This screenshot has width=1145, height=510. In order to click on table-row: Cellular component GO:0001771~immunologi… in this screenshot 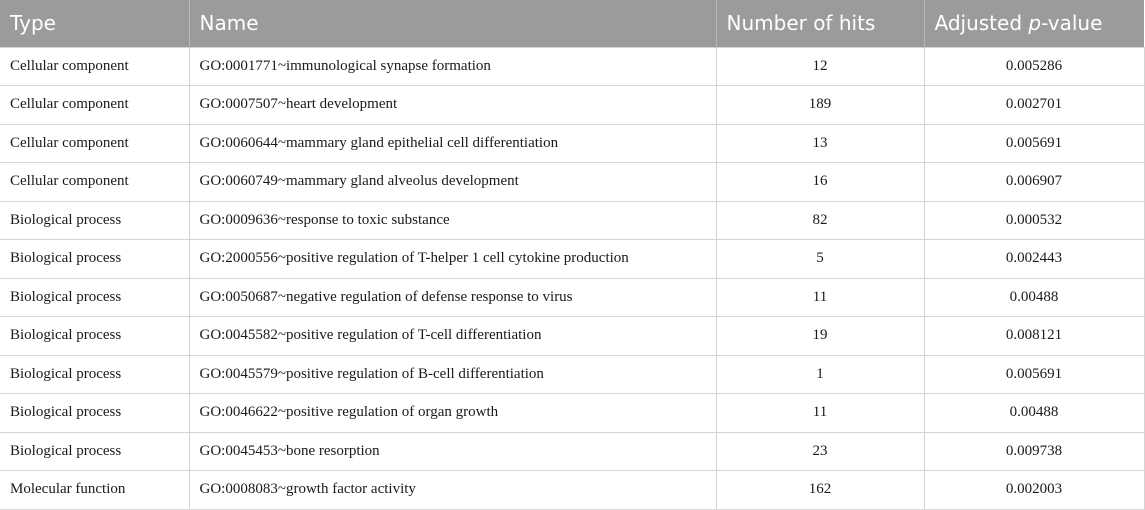, I will do `click(572, 66)`.